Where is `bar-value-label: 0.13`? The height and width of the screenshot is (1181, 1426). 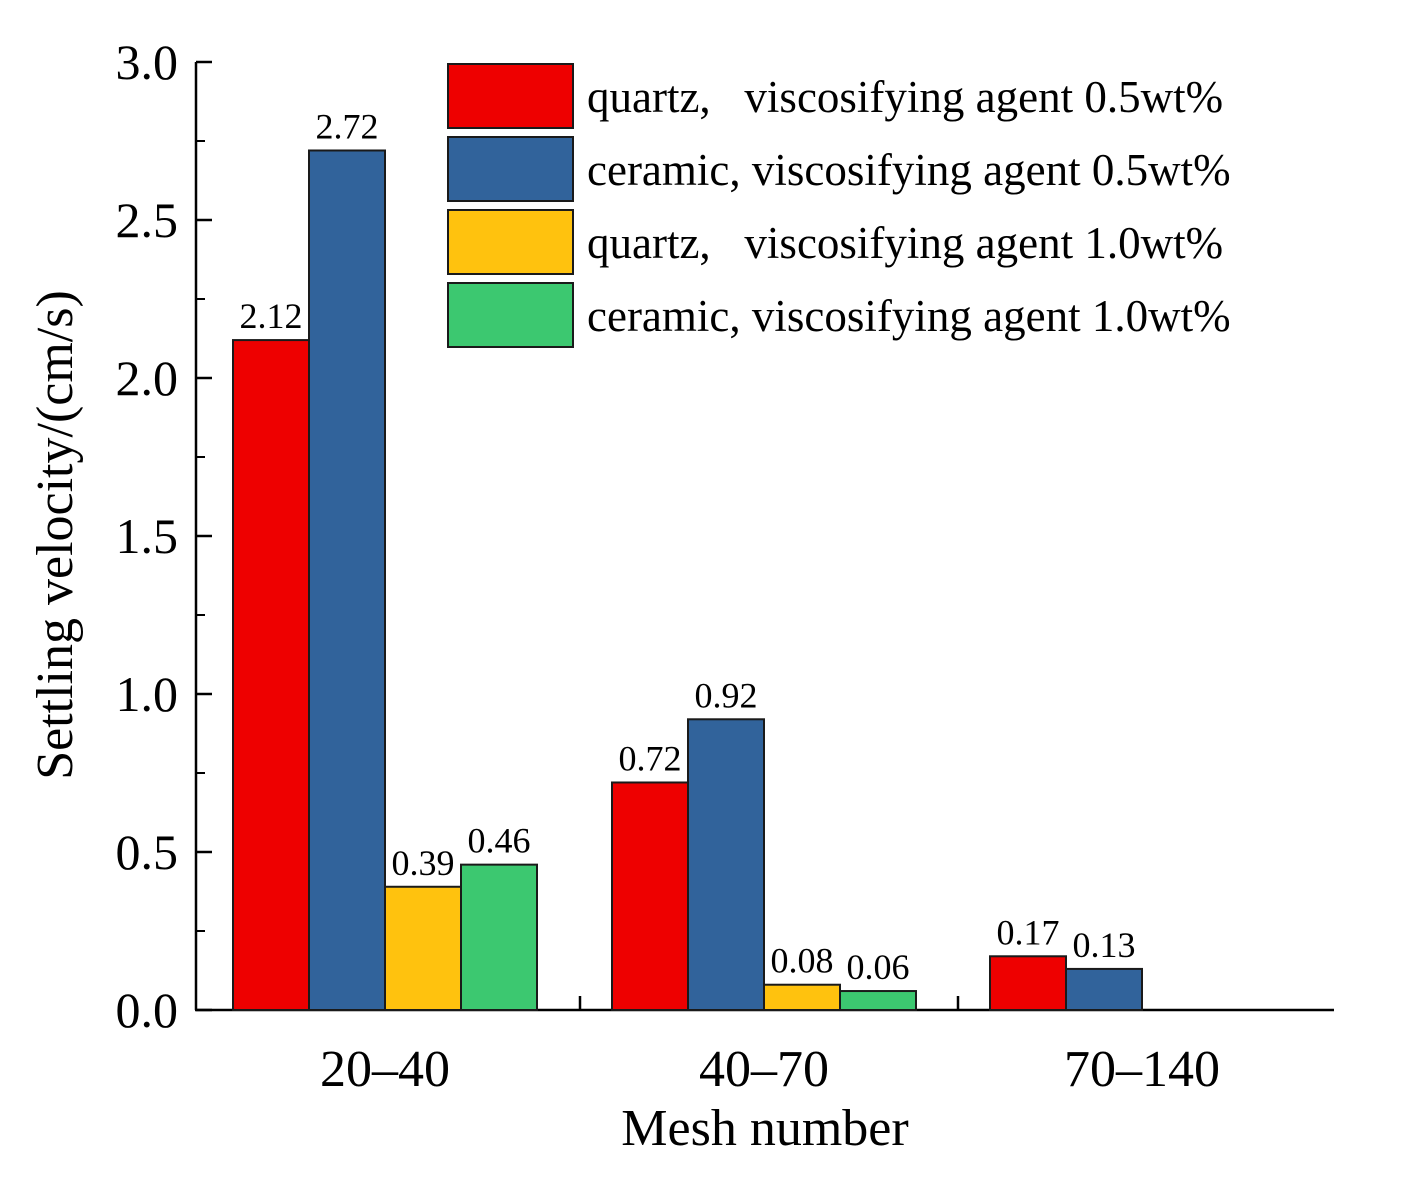
bar-value-label: 0.13 is located at coordinates (1104, 945).